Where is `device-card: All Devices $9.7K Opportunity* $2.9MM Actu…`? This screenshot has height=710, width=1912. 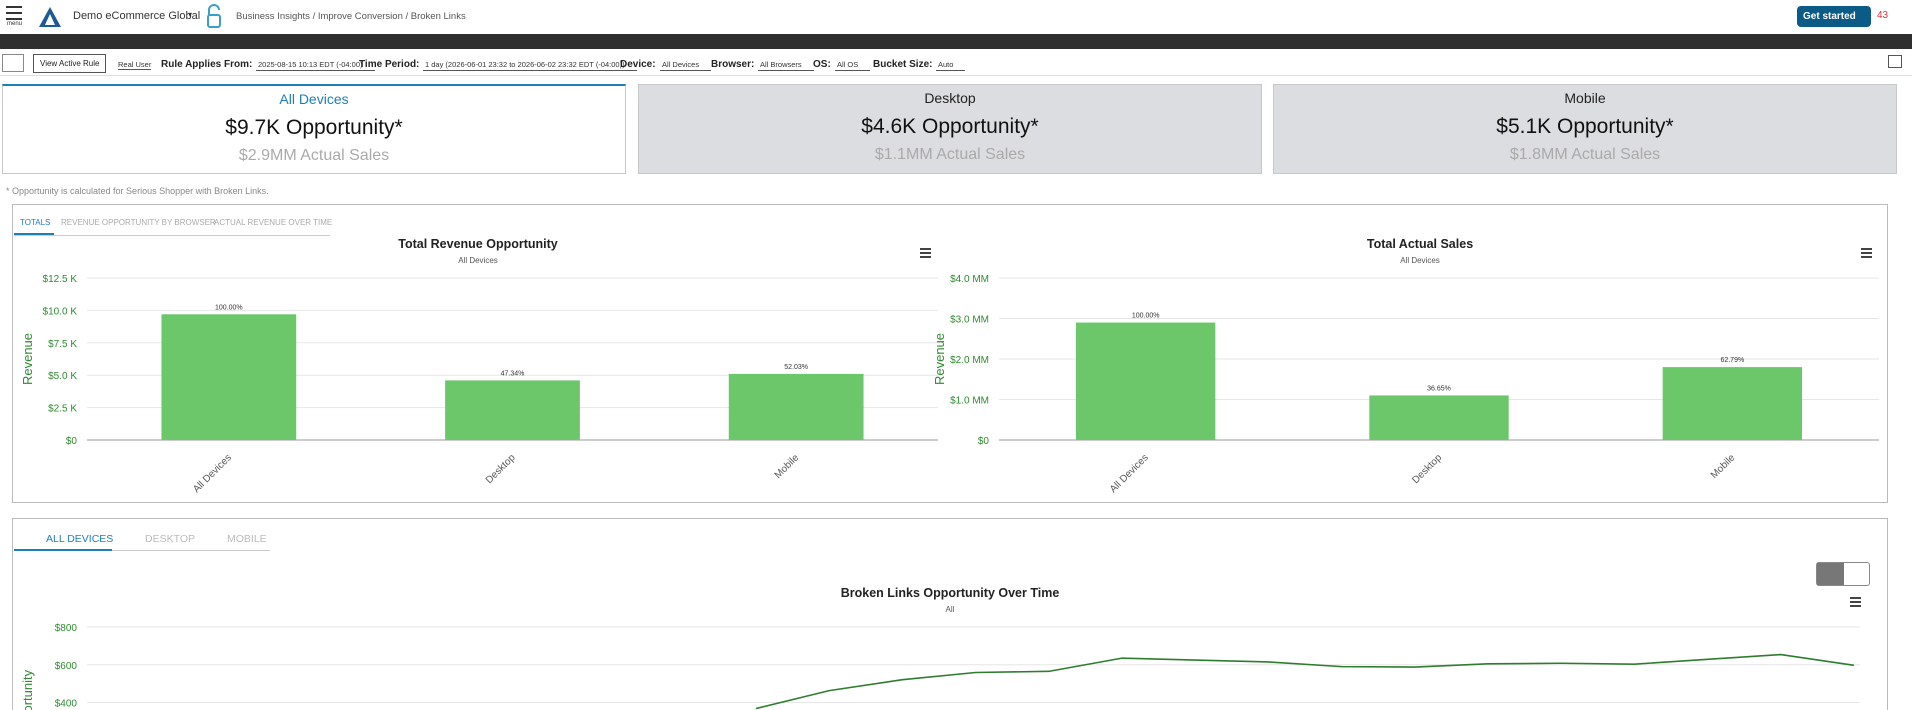 device-card: All Devices $9.7K Opportunity* $2.9MM Actu… is located at coordinates (314, 129).